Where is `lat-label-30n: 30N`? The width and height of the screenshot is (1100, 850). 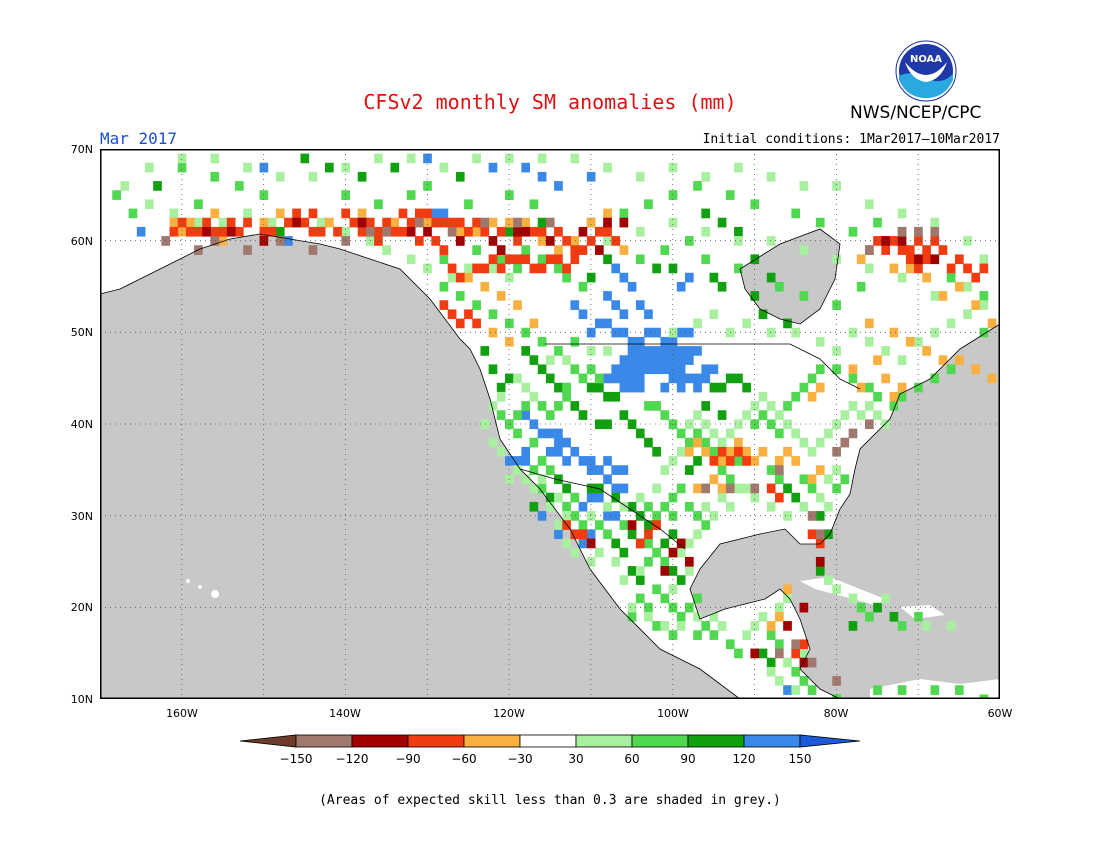
lat-label-30n: 30N is located at coordinates (81, 516).